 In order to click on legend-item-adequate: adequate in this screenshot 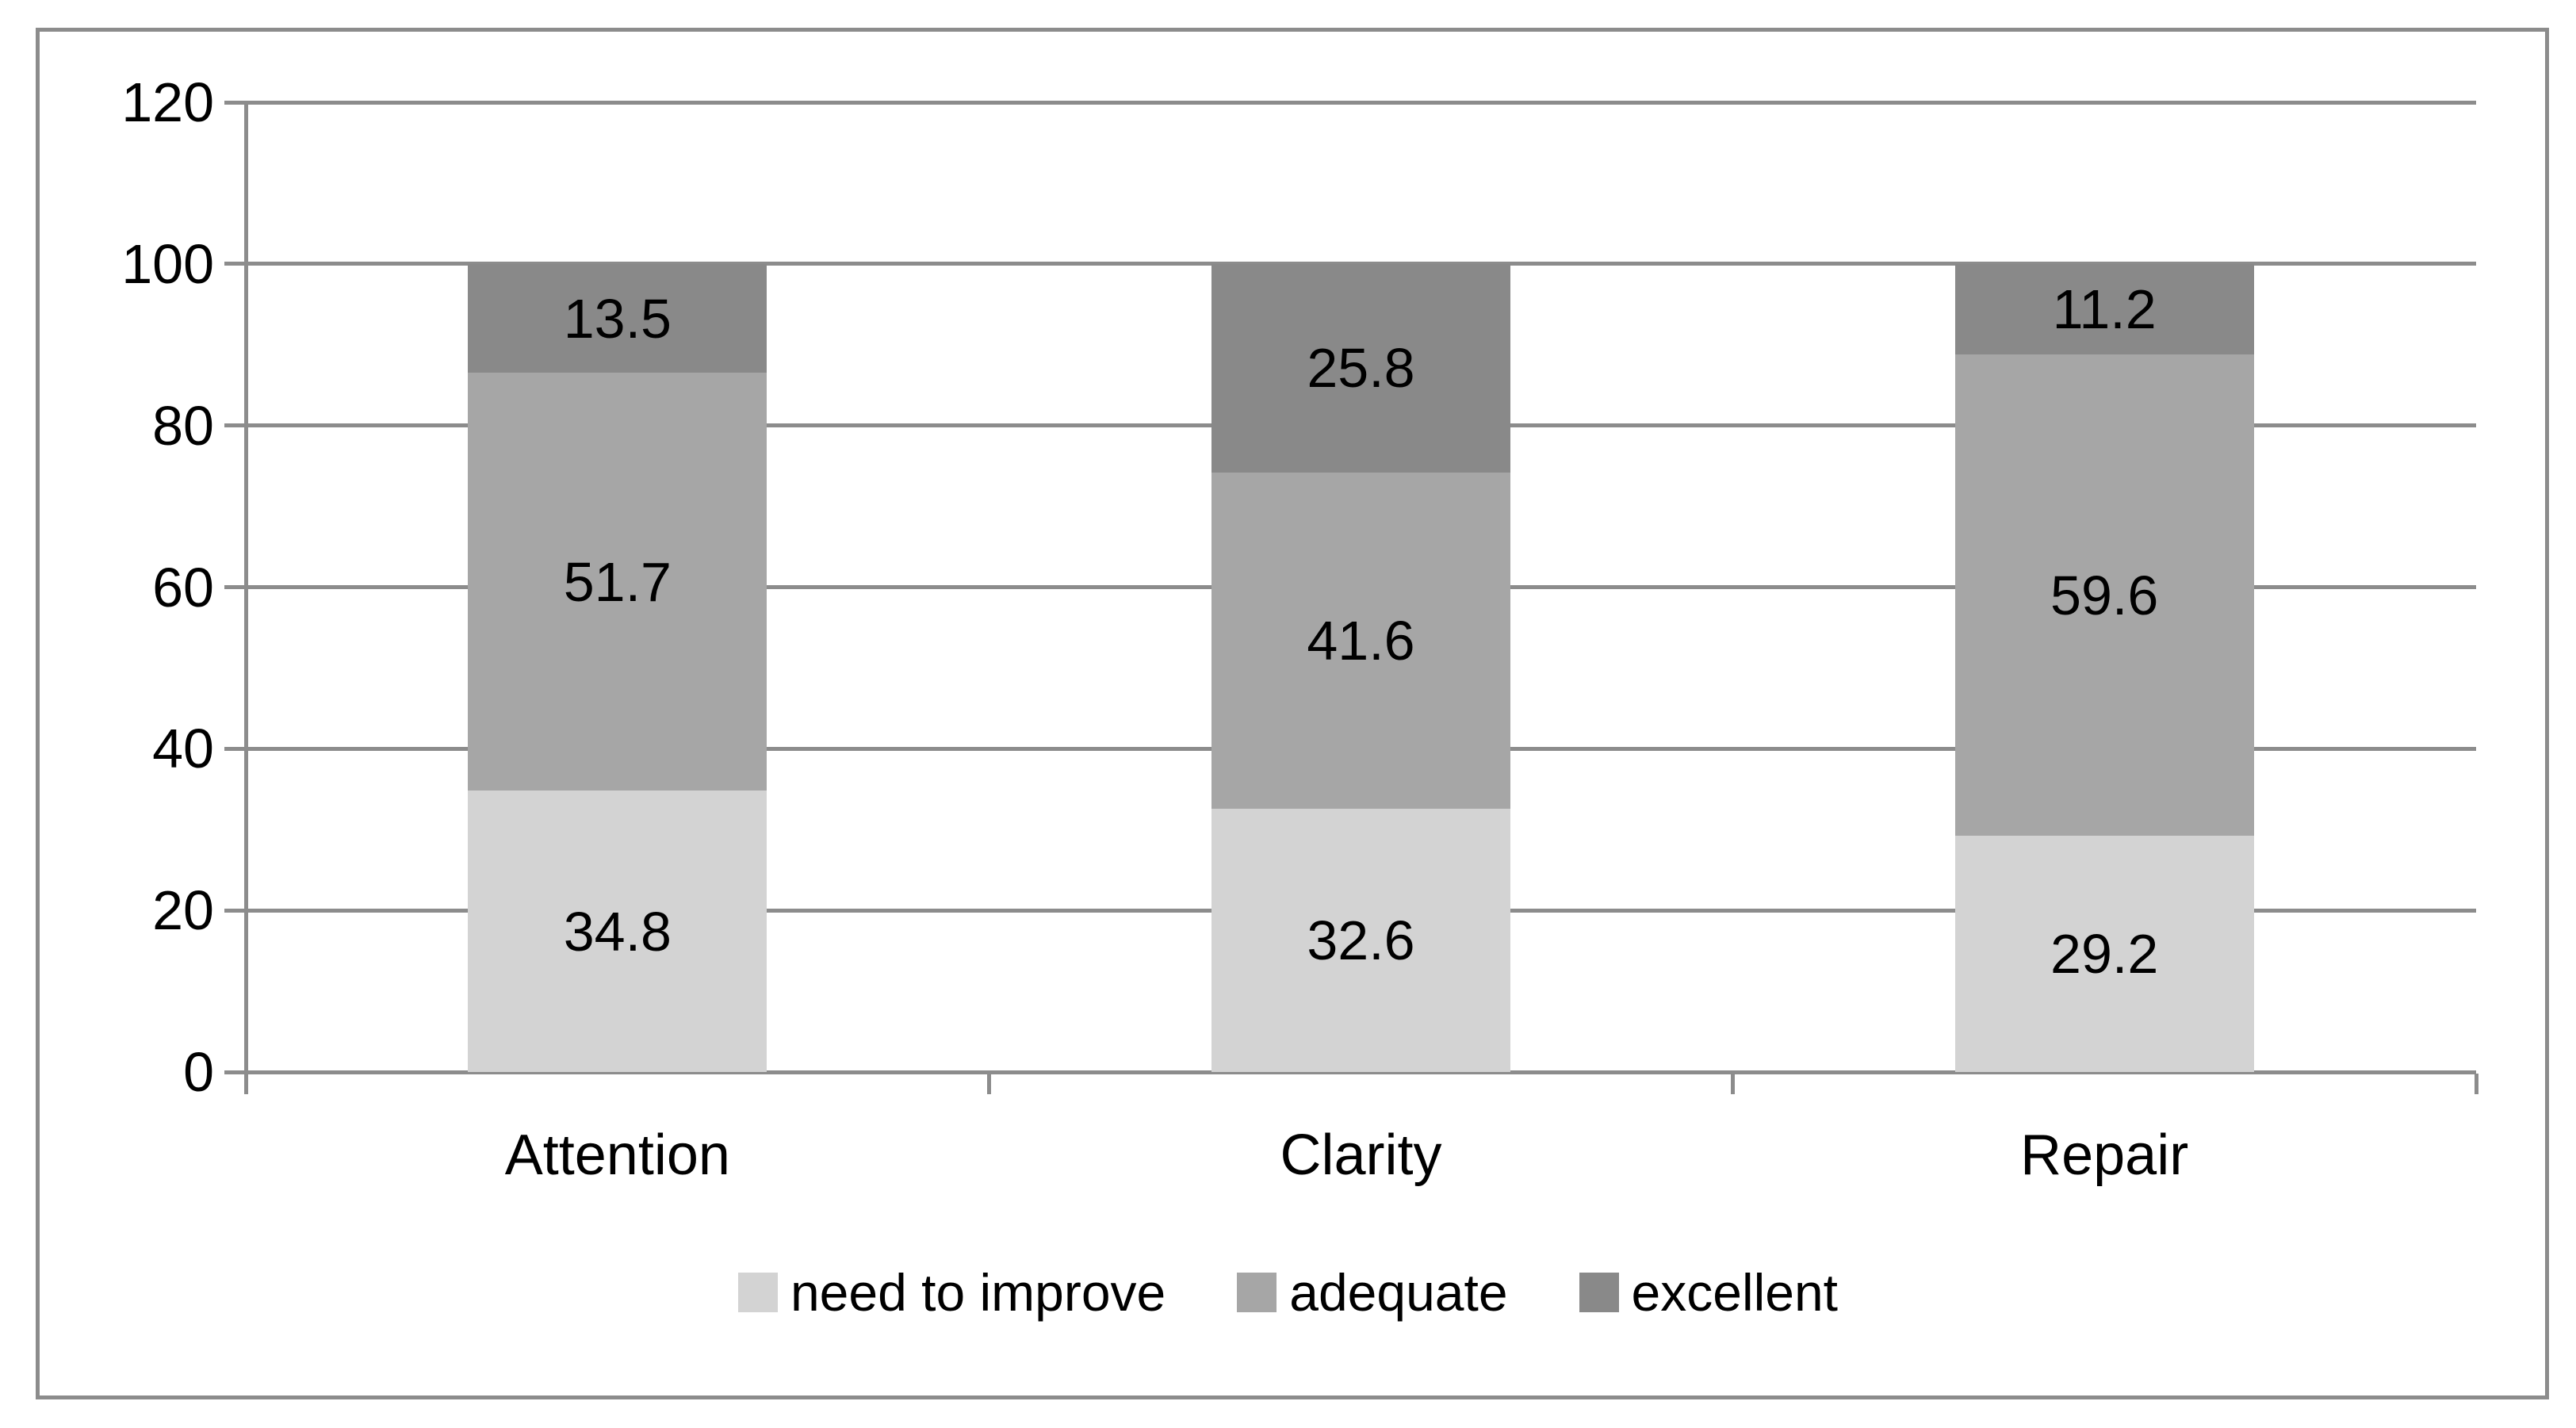, I will do `click(1372, 1292)`.